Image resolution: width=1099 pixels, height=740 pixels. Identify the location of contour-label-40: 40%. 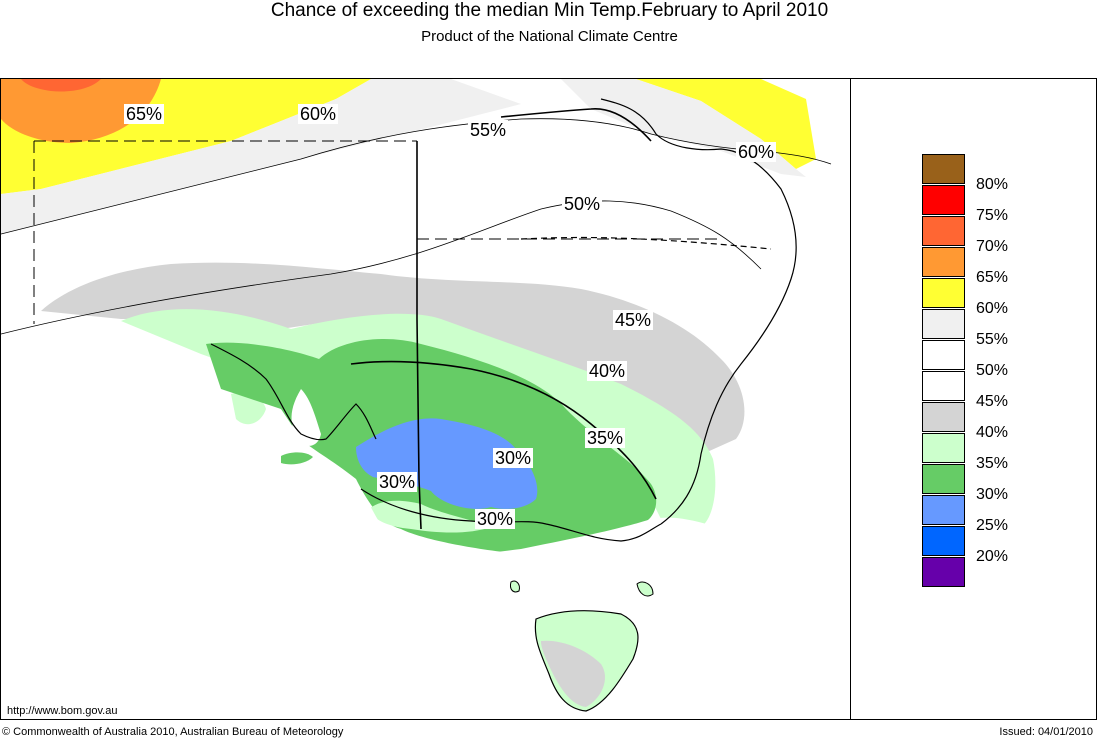
(607, 371).